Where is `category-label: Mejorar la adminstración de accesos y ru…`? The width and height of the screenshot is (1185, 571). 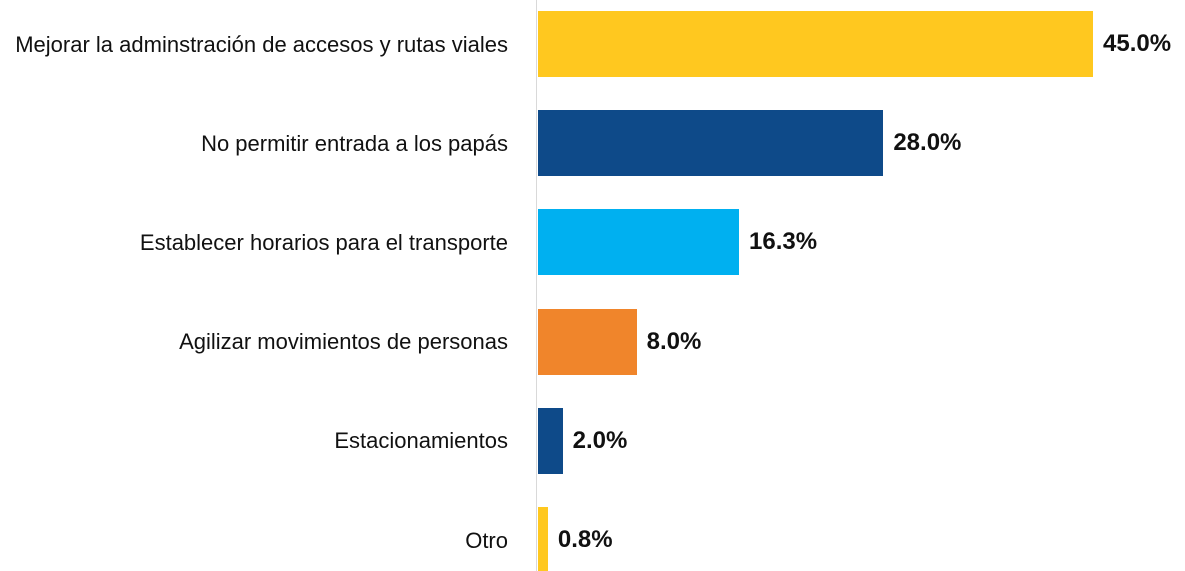
category-label: Mejorar la adminstración de accesos y ru… is located at coordinates (261, 44).